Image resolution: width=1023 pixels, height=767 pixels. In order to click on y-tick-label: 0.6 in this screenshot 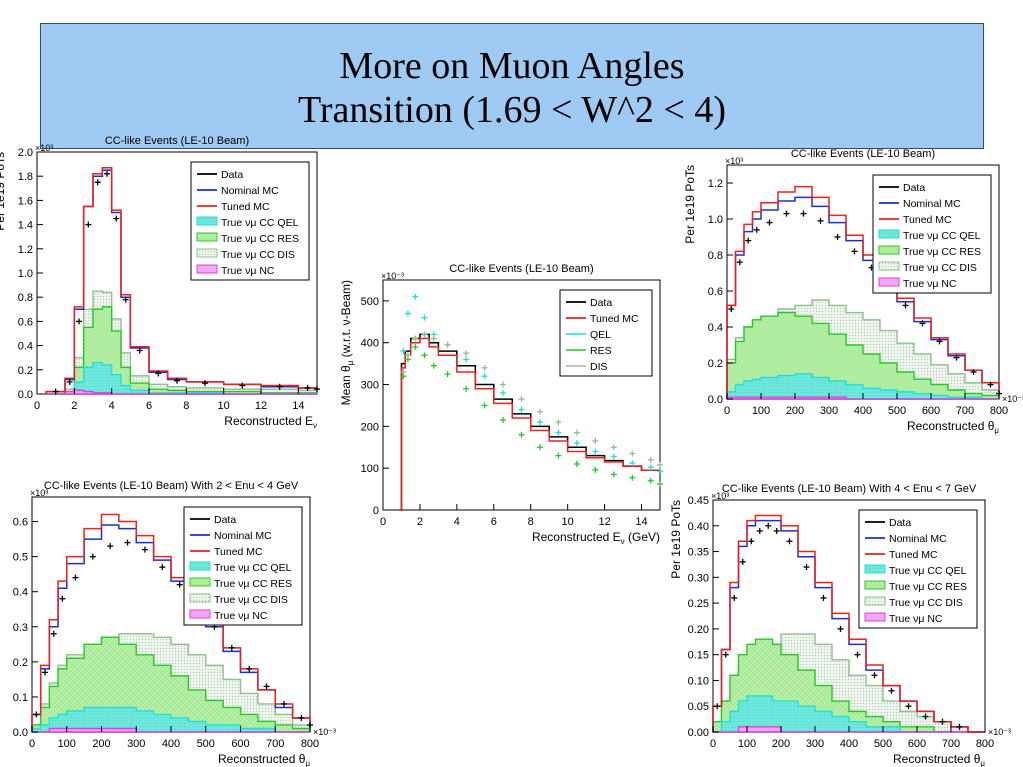, I will do `click(25, 322)`.